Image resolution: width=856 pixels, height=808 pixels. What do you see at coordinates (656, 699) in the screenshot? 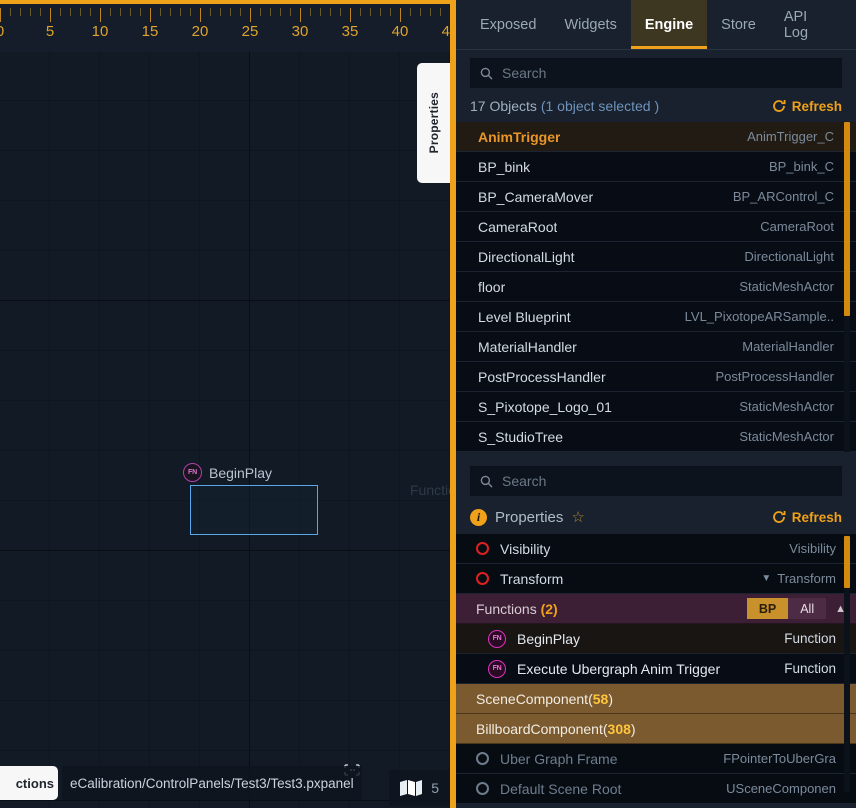
I see `component-group-row: SceneComponent (58)` at bounding box center [656, 699].